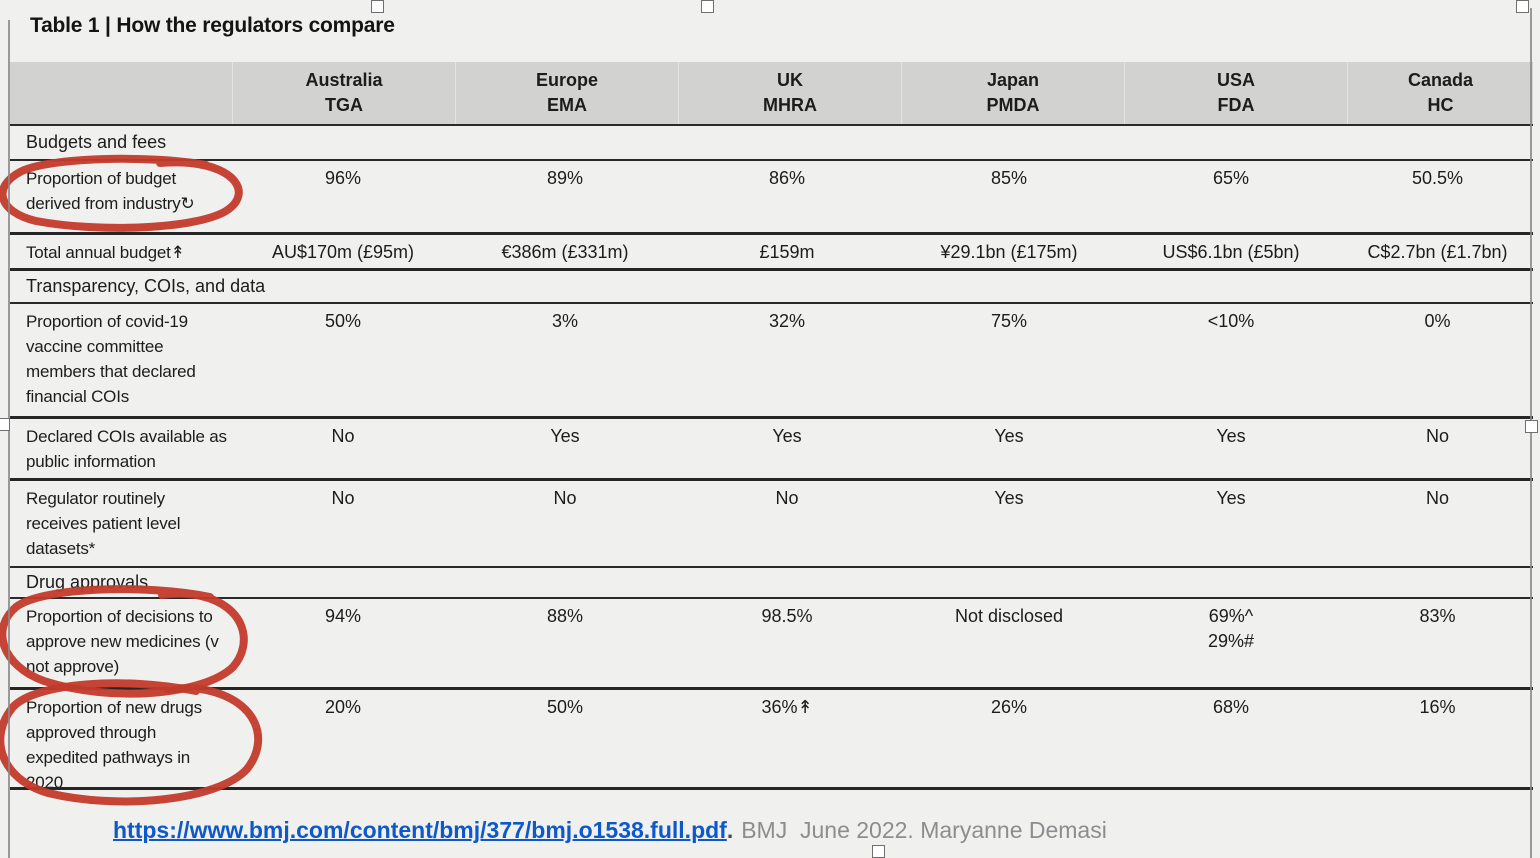  What do you see at coordinates (344, 105) in the screenshot?
I see `column-agency: TGA` at bounding box center [344, 105].